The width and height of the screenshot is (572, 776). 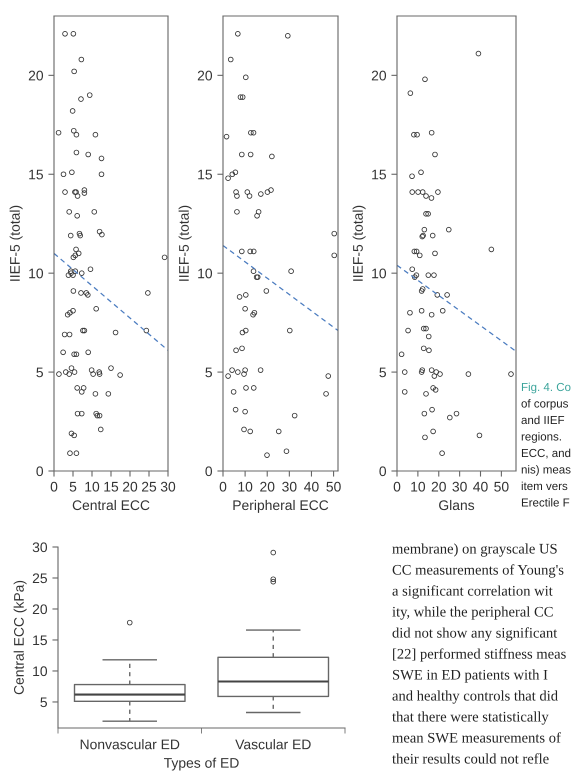 I want to click on x-tick-label: Vascular ED, so click(x=273, y=744).